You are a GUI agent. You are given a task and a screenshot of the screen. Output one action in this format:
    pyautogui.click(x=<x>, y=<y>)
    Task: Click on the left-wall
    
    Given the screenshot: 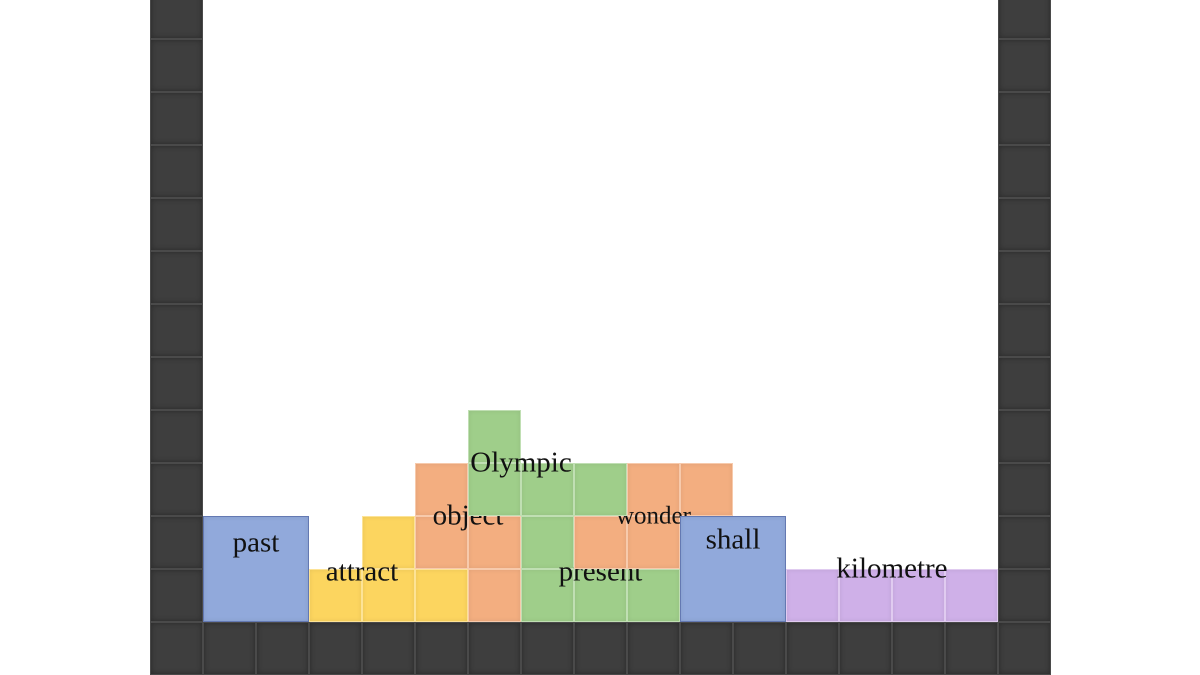 What is the action you would take?
    pyautogui.click(x=176, y=337)
    